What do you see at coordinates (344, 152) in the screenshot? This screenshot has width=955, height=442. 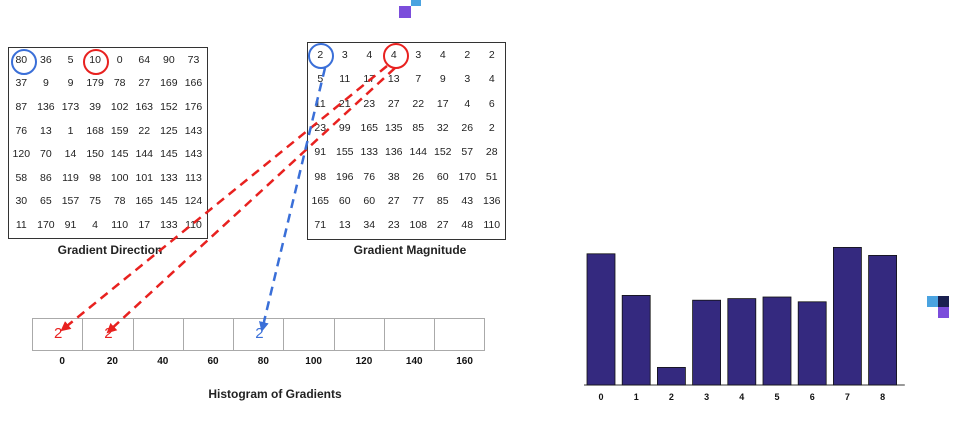 I see `magnitude-cell: 155` at bounding box center [344, 152].